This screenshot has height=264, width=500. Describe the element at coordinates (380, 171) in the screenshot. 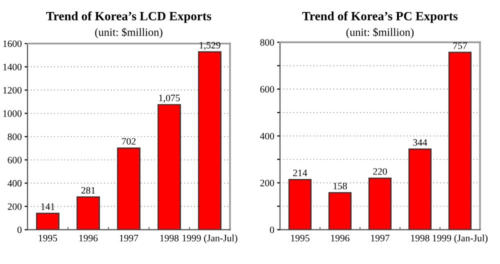

I see `data-label: 220` at that location.